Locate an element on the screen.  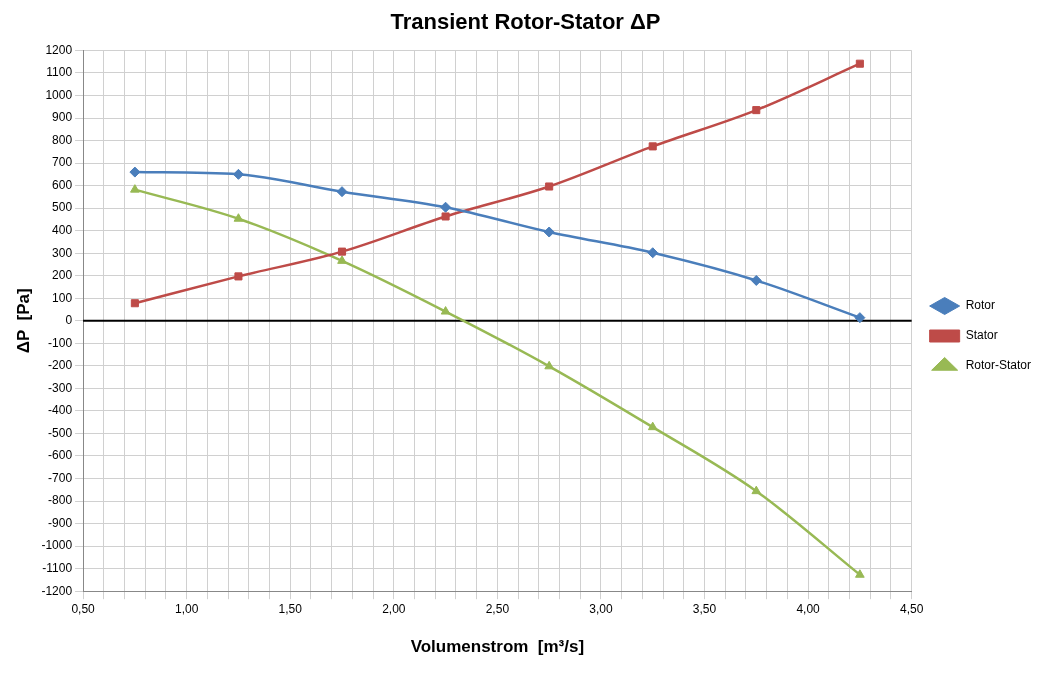
y-tick-label: 300 is located at coordinates (62, 252).